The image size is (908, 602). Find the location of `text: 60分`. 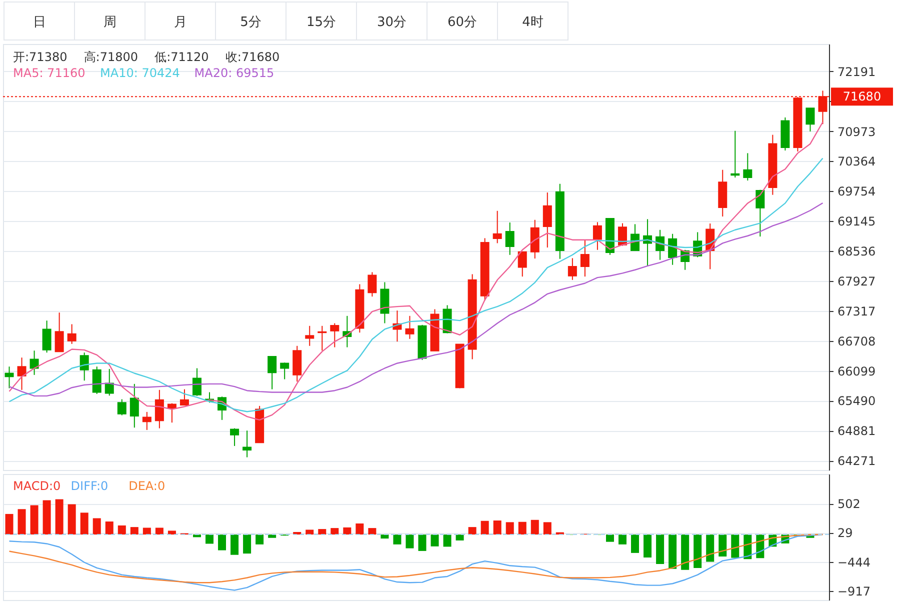

text: 60分 is located at coordinates (462, 22).